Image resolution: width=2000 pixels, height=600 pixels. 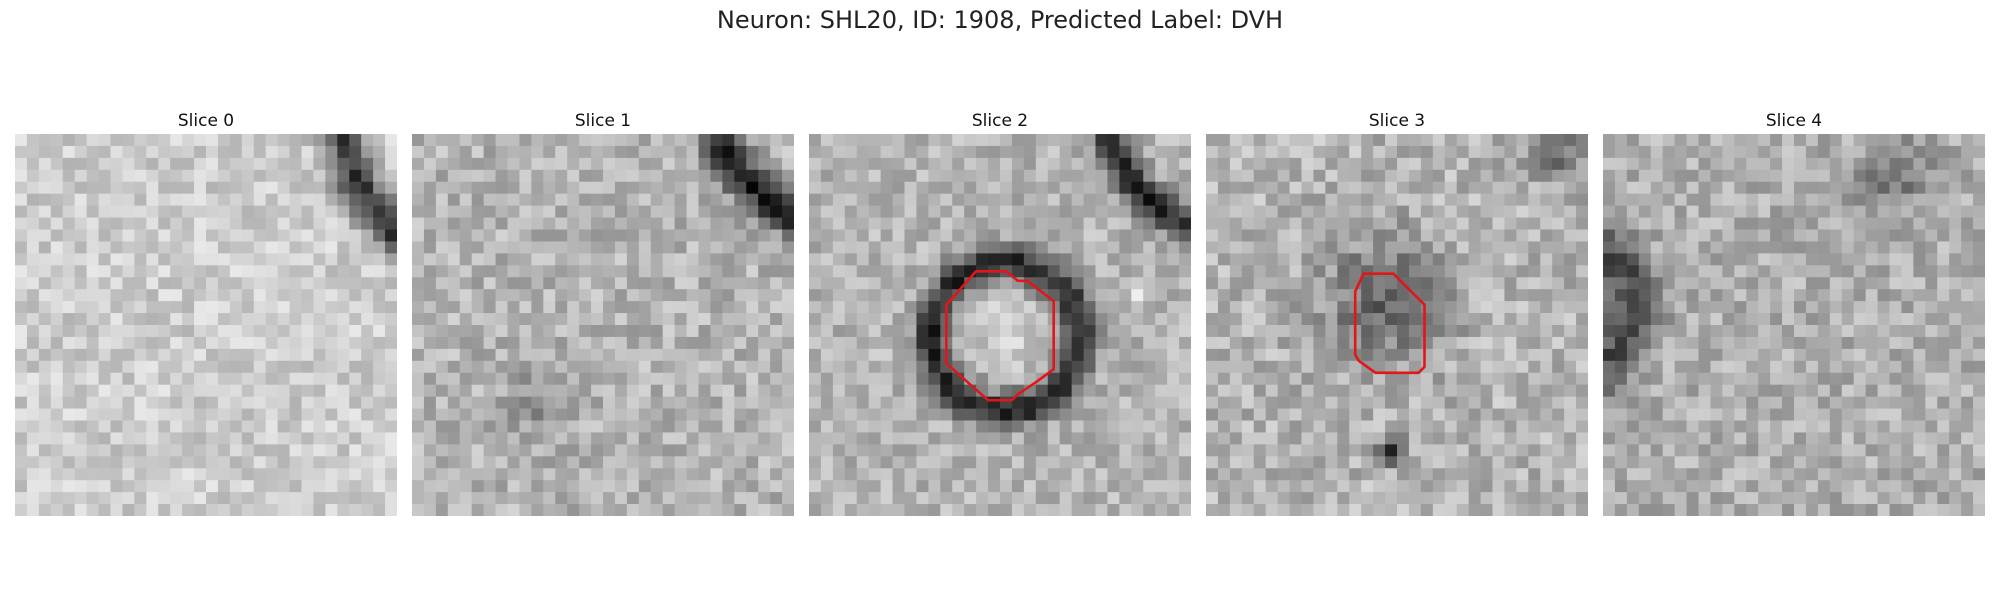 I want to click on slice-title: Slice 2, so click(x=1000, y=121).